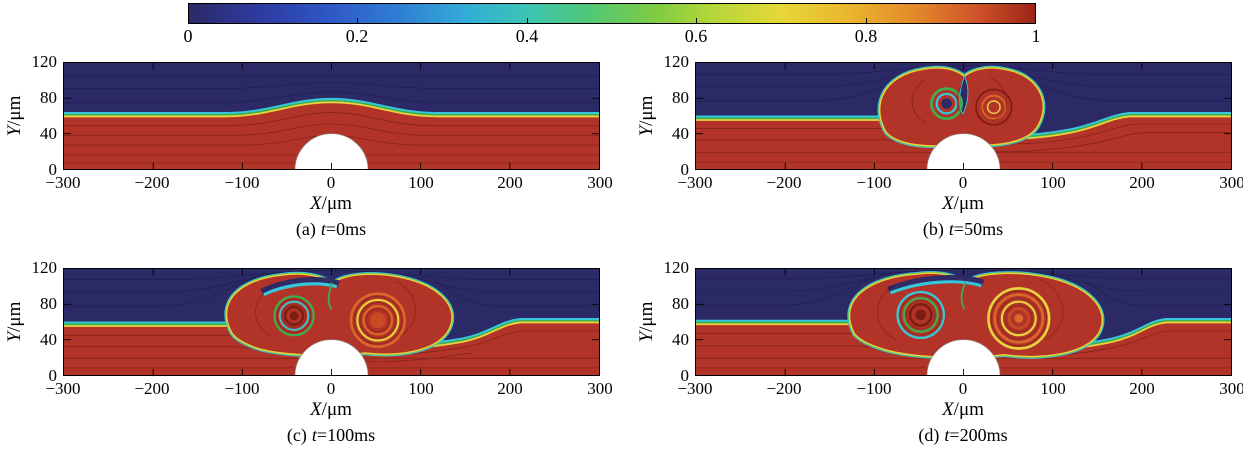  What do you see at coordinates (696, 36) in the screenshot?
I see `colorbar-tick-label: 0.6` at bounding box center [696, 36].